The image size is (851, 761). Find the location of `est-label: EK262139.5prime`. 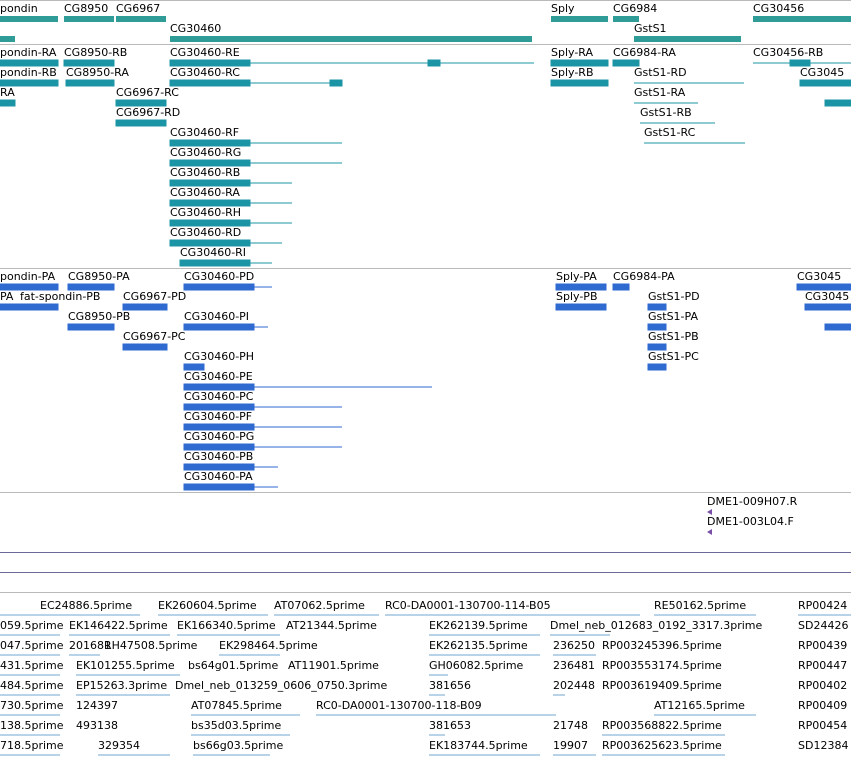

est-label: EK262139.5prime is located at coordinates (478, 625).